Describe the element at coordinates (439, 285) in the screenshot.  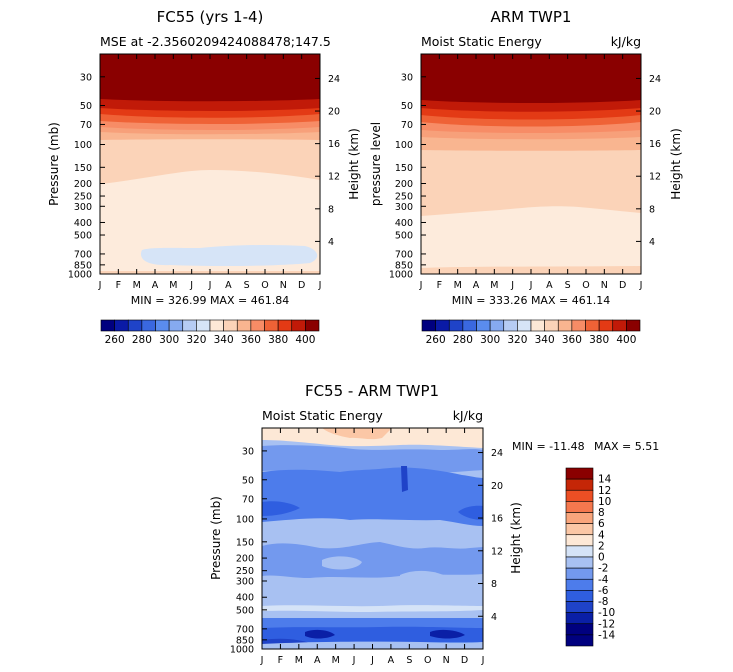
I see `month-tick-label: F` at that location.